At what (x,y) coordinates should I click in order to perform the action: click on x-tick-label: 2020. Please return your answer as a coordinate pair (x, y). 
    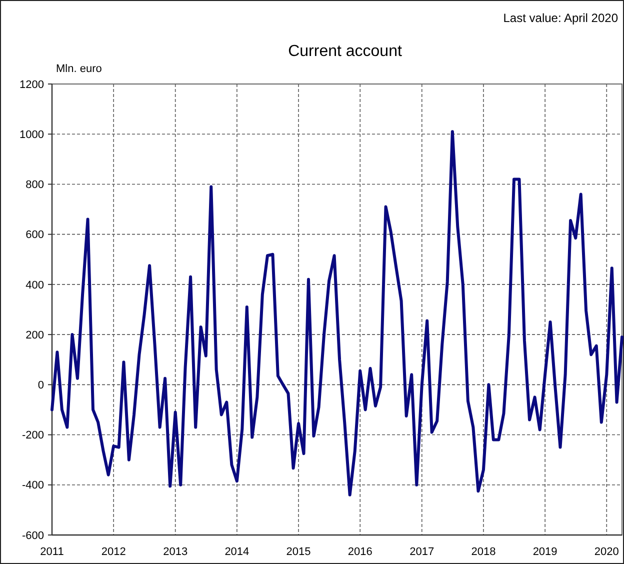
    Looking at the image, I should click on (606, 552).